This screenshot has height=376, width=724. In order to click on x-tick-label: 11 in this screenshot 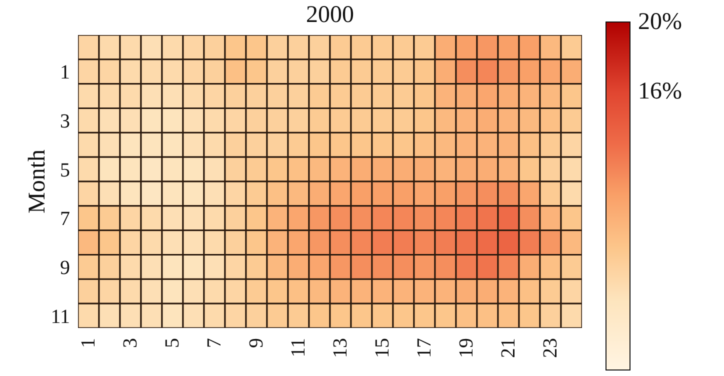, I will do `click(299, 348)`.